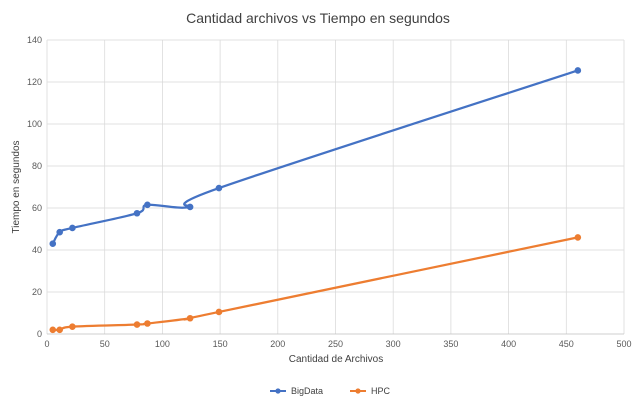 The height and width of the screenshot is (406, 637). I want to click on y-tick-label: 60, so click(37, 208).